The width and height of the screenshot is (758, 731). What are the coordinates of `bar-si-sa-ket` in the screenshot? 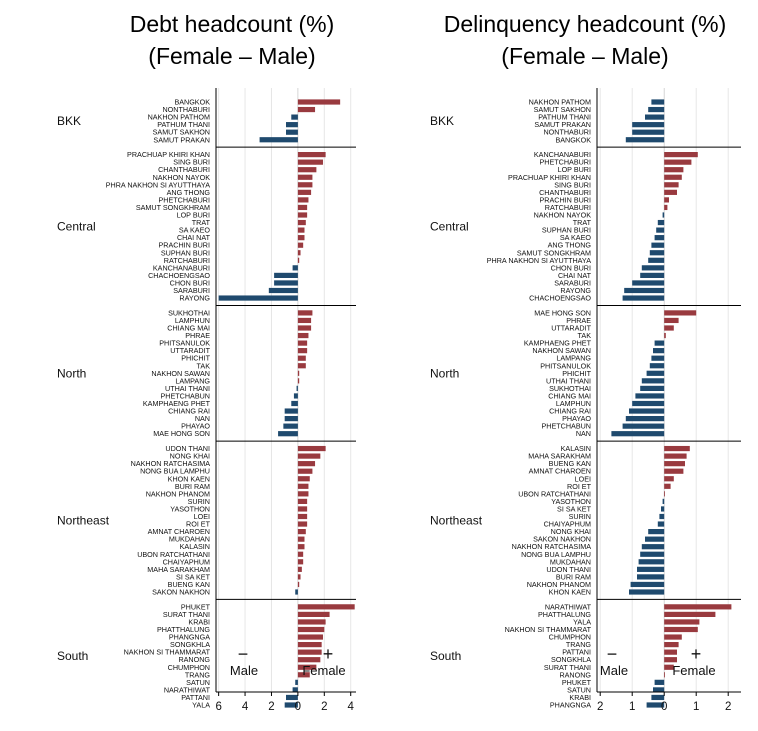 It's located at (299, 577).